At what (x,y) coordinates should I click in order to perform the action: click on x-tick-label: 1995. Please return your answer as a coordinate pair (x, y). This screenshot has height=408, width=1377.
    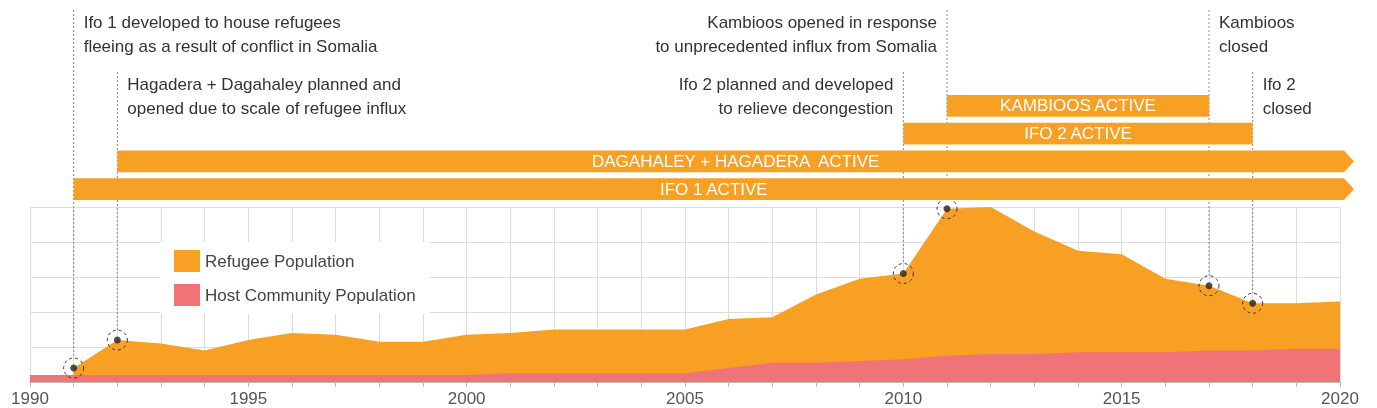
    Looking at the image, I should click on (248, 398).